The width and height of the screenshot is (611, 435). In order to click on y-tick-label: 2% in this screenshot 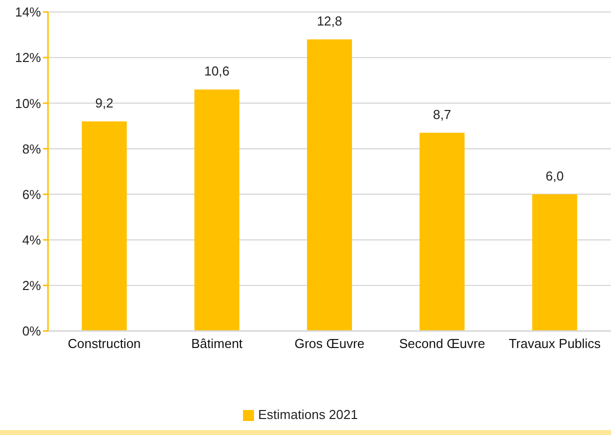, I will do `click(32, 286)`.